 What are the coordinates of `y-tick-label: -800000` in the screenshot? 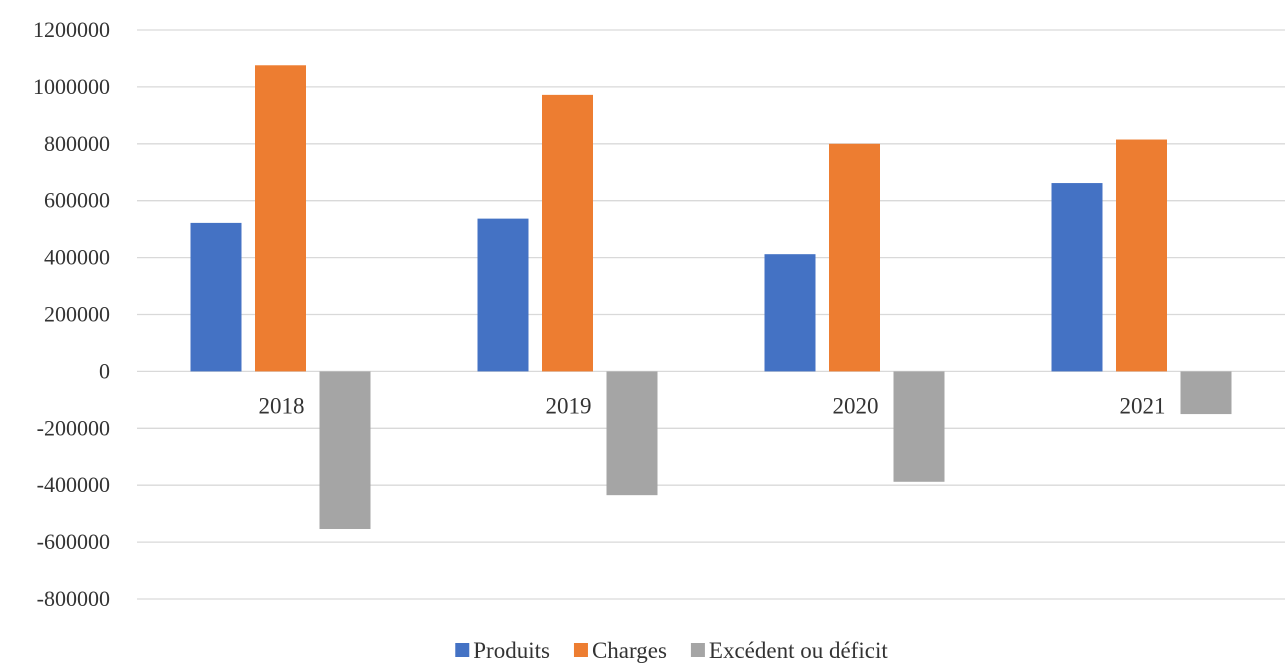 It's located at (73, 598).